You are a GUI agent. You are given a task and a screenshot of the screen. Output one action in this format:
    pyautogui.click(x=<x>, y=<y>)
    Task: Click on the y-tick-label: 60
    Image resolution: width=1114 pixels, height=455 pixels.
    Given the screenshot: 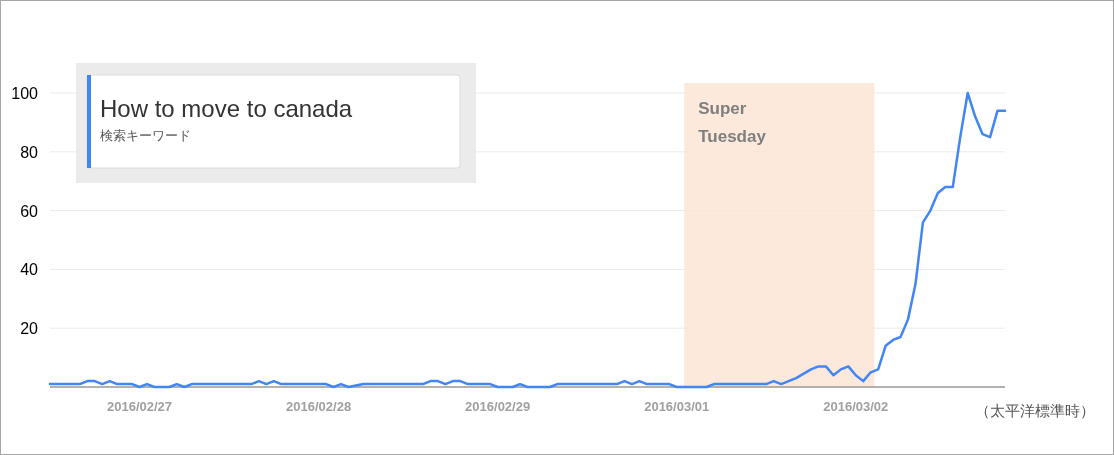 What is the action you would take?
    pyautogui.click(x=29, y=211)
    